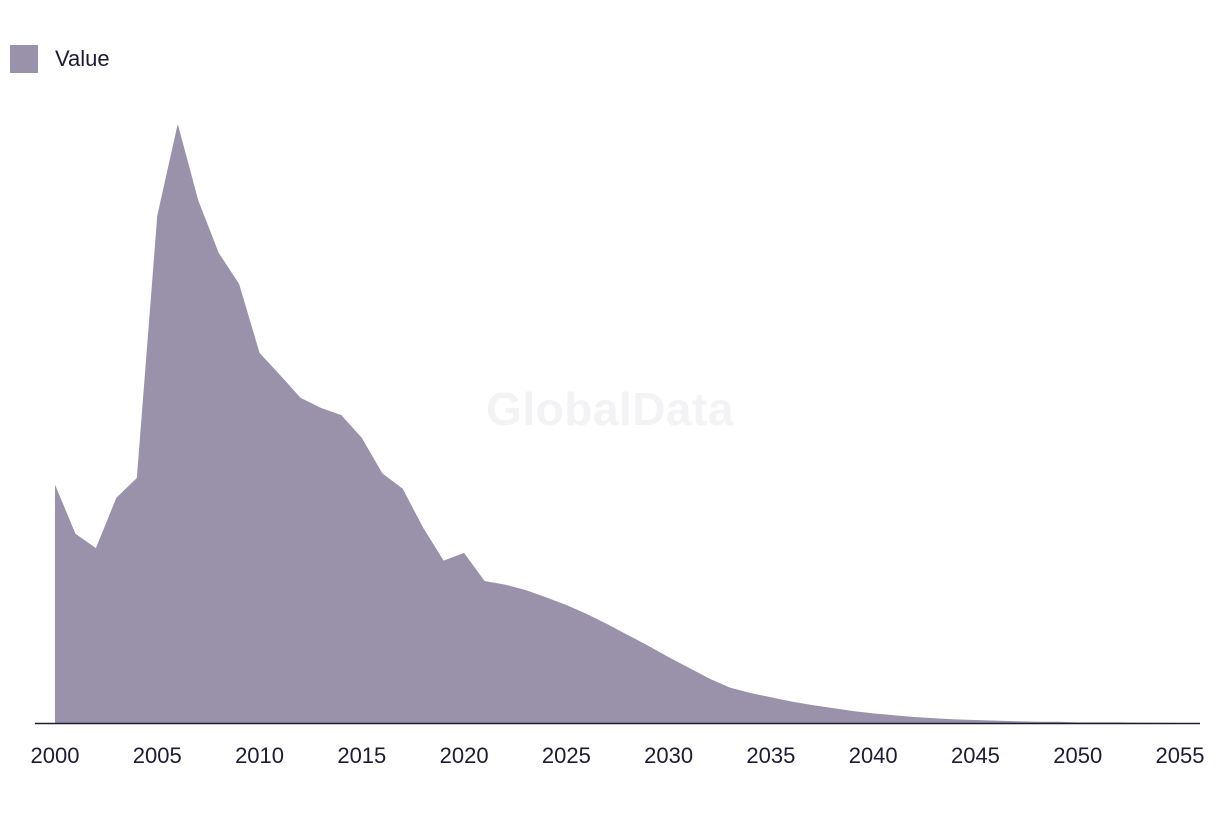 The width and height of the screenshot is (1220, 816). I want to click on x-tick-label: 2000, so click(55, 755).